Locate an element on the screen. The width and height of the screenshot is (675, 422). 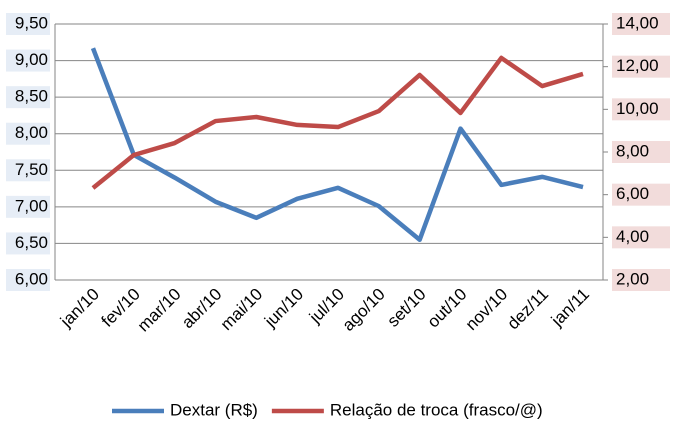
y-tick-label: 8,00 is located at coordinates (31, 132).